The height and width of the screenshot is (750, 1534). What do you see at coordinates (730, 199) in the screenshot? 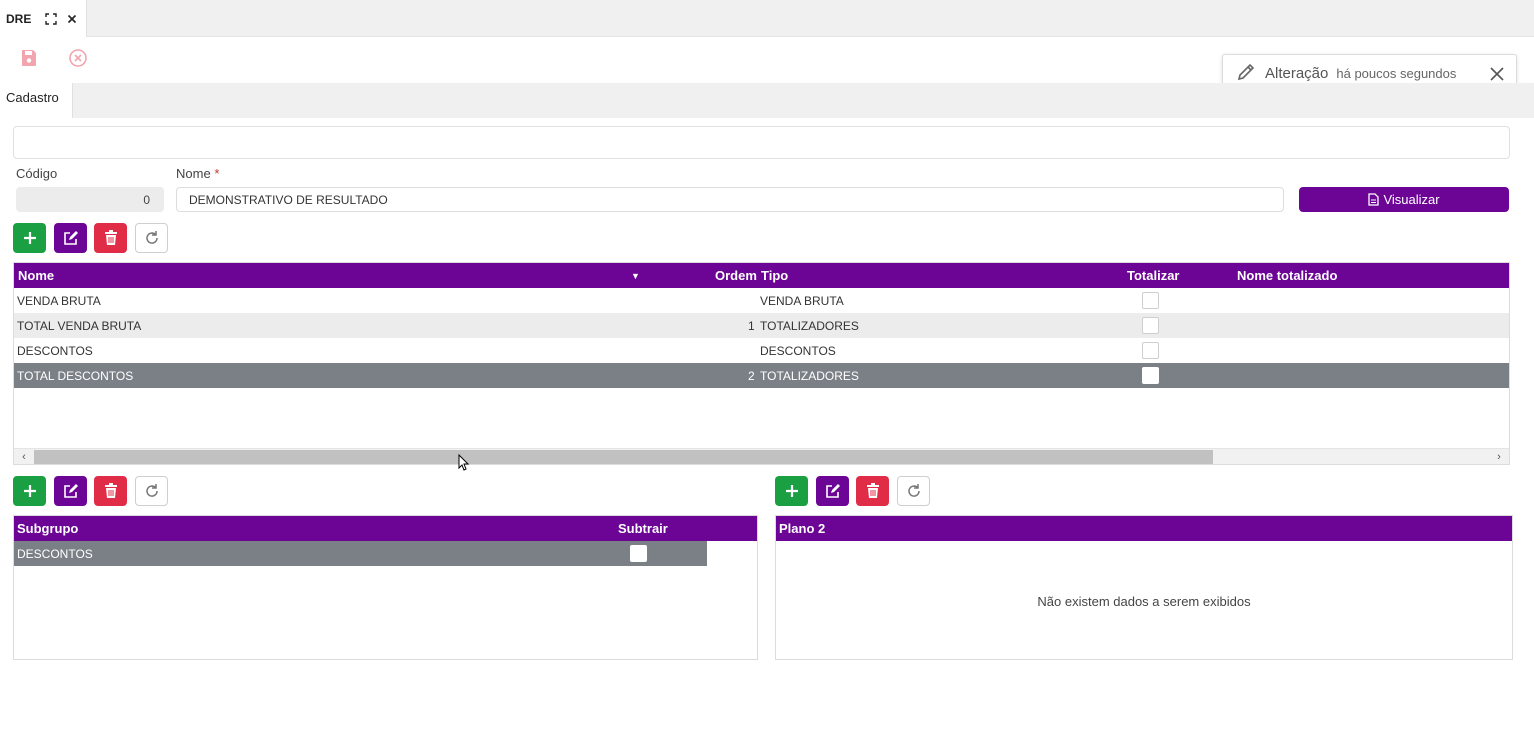
I see `nome-input: DEMONSTRATIVO DE RESULTADO` at bounding box center [730, 199].